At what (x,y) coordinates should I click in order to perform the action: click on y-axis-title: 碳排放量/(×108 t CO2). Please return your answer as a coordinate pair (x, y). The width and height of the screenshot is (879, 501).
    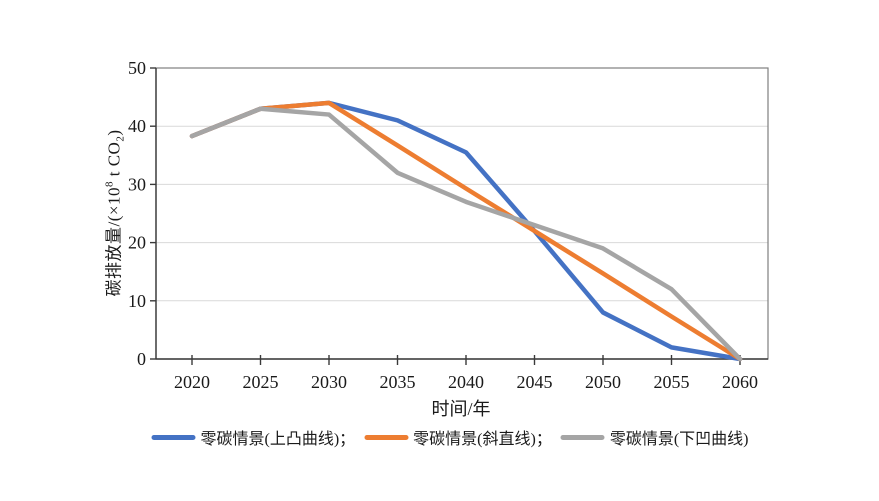
    Looking at the image, I should click on (113, 213).